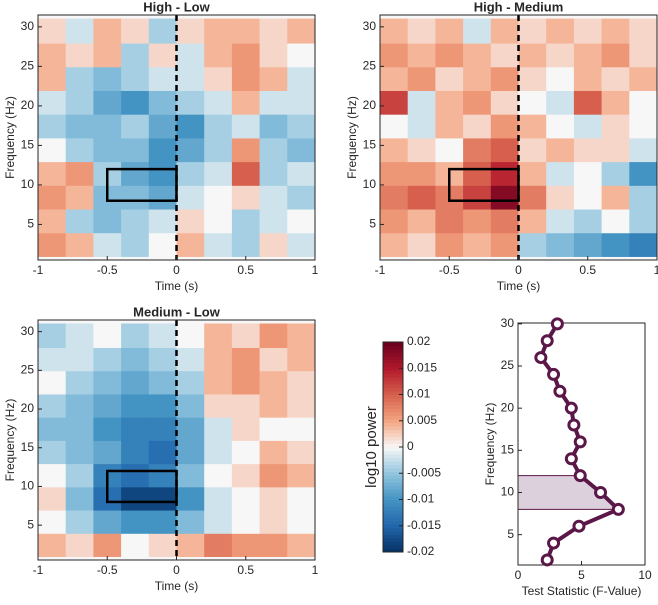  What do you see at coordinates (419, 394) in the screenshot?
I see `colorbar-tick-label: 0.01` at bounding box center [419, 394].